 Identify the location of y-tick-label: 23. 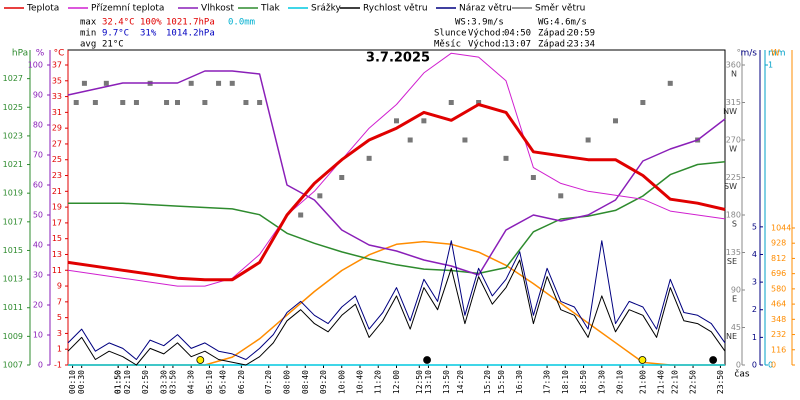
(57, 175).